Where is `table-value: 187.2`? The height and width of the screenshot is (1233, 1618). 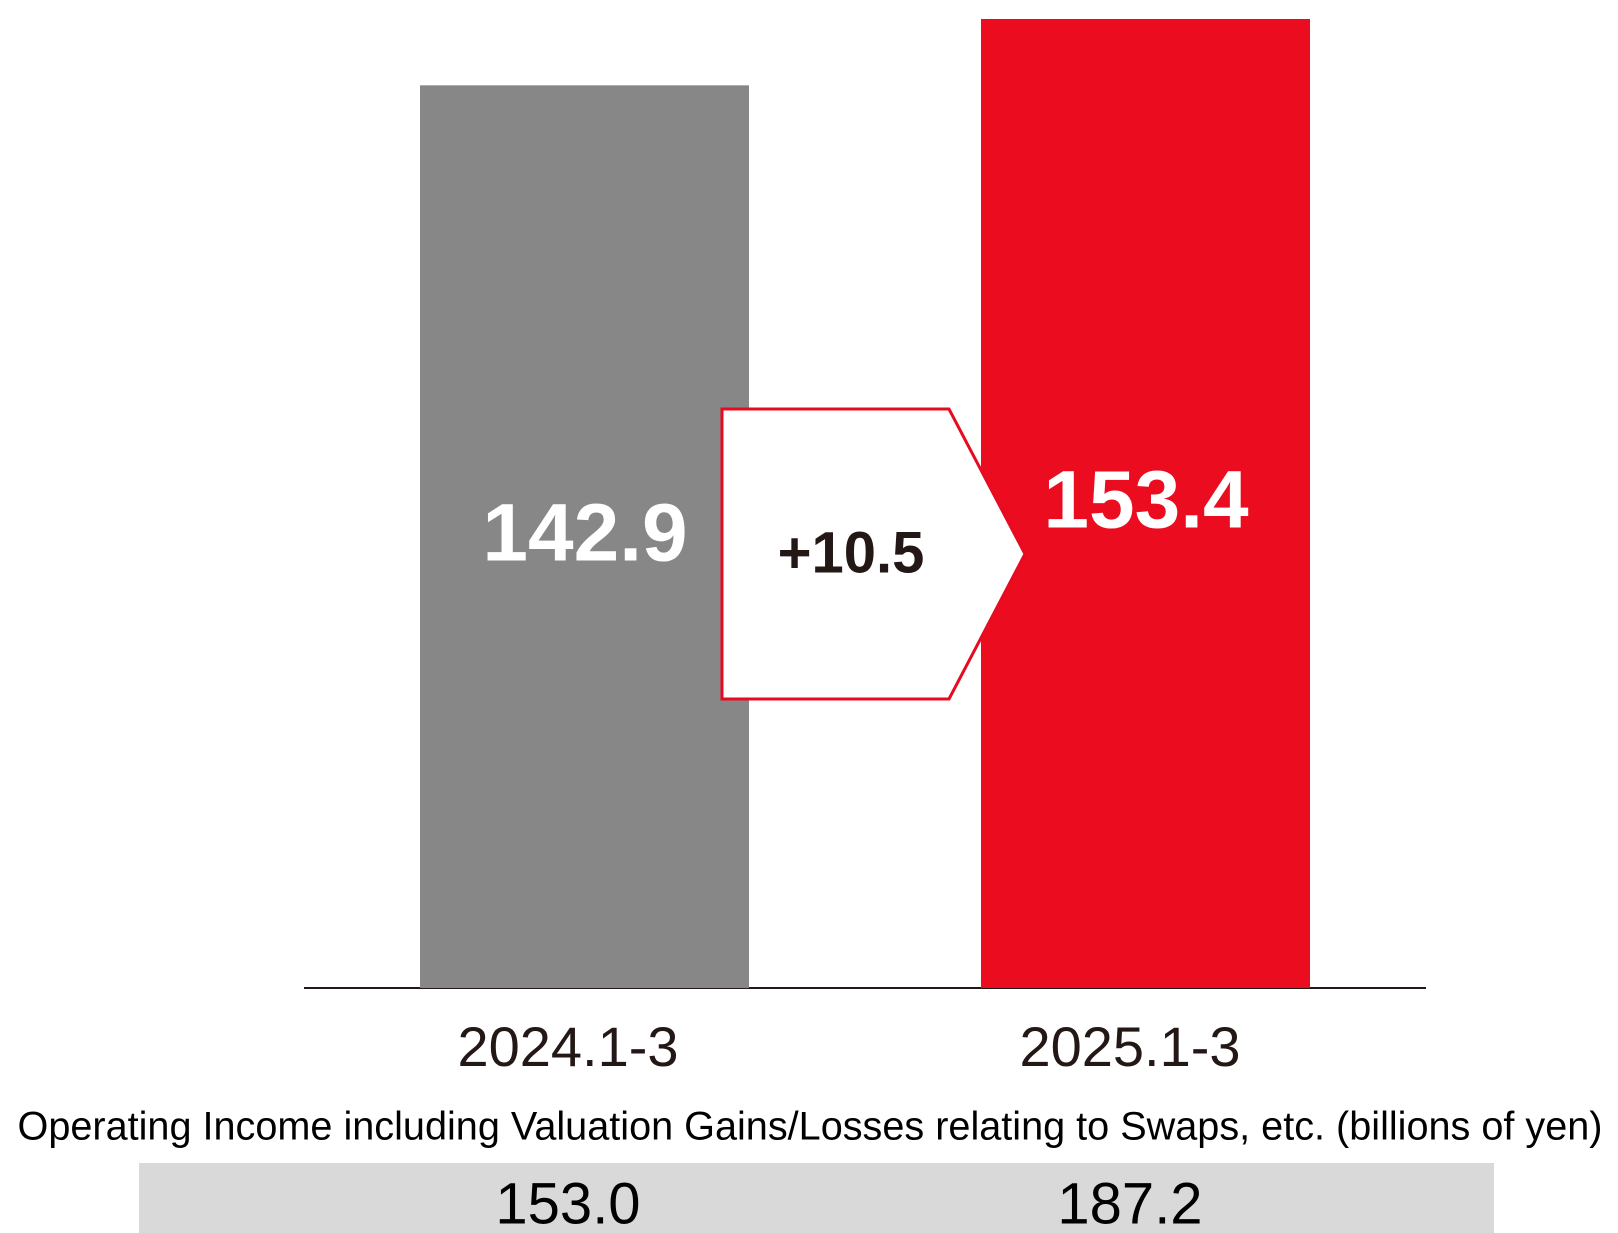
table-value: 187.2 is located at coordinates (1129, 1202).